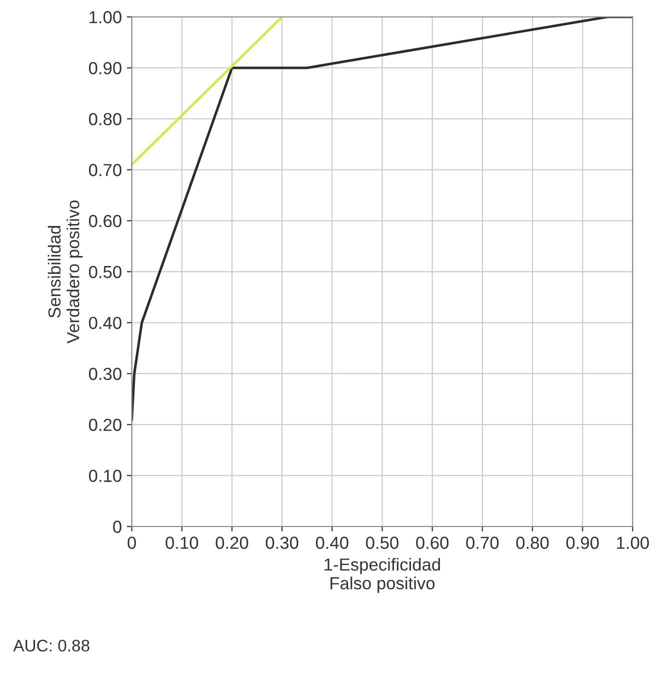 This screenshot has height=675, width=659. What do you see at coordinates (432, 542) in the screenshot?
I see `x-tick-label: 0.60` at bounding box center [432, 542].